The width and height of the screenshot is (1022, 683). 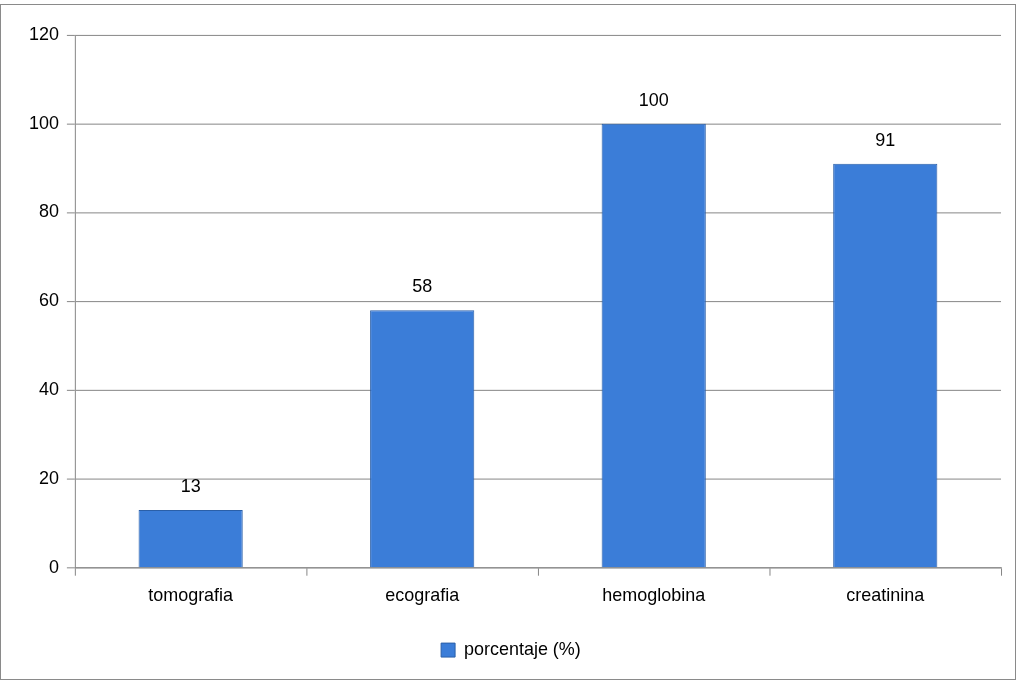 I want to click on y-tick-label: 80, so click(x=48, y=211).